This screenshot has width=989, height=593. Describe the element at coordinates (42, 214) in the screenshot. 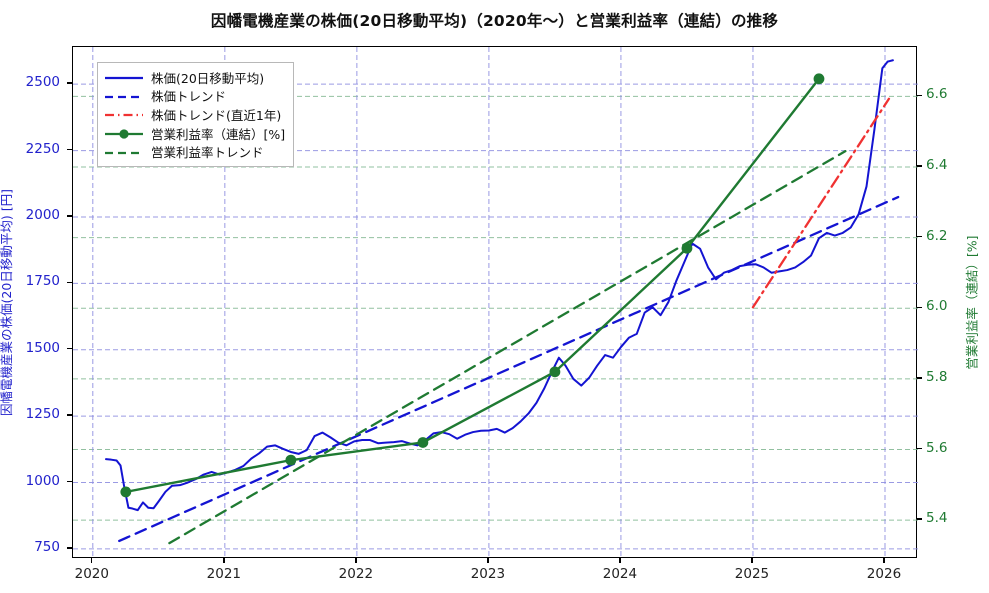

I see `left-tick-label: 2000` at that location.